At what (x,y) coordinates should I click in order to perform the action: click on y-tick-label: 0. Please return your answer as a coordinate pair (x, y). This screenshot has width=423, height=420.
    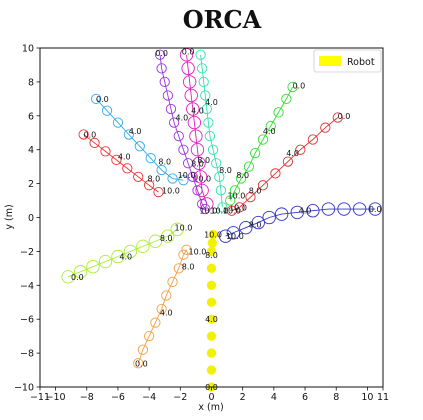
    Looking at the image, I should click on (31, 218).